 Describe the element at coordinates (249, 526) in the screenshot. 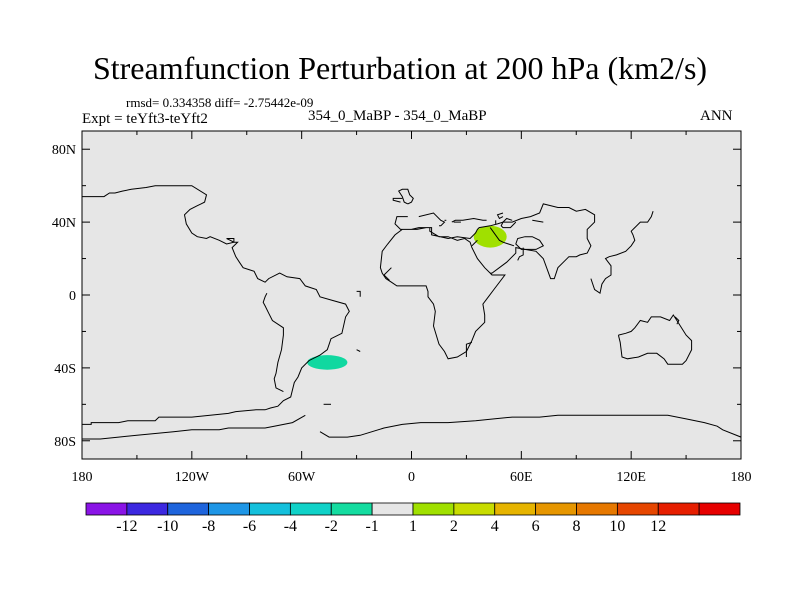

I see `colorbar-label: -6` at that location.